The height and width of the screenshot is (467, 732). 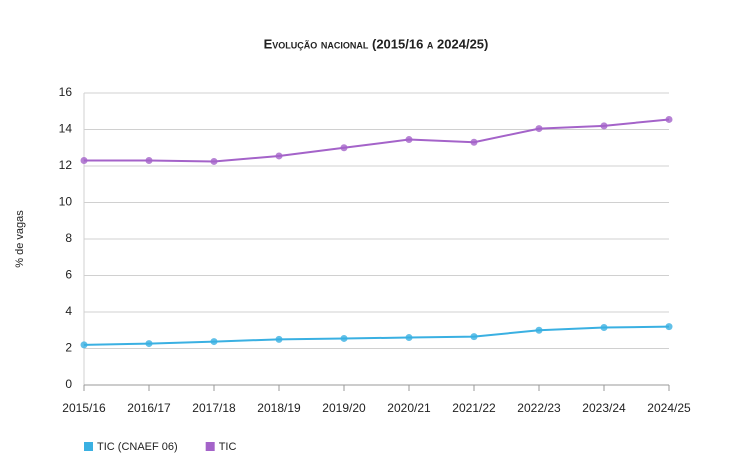 I want to click on y-tick-label: 14, so click(x=66, y=129).